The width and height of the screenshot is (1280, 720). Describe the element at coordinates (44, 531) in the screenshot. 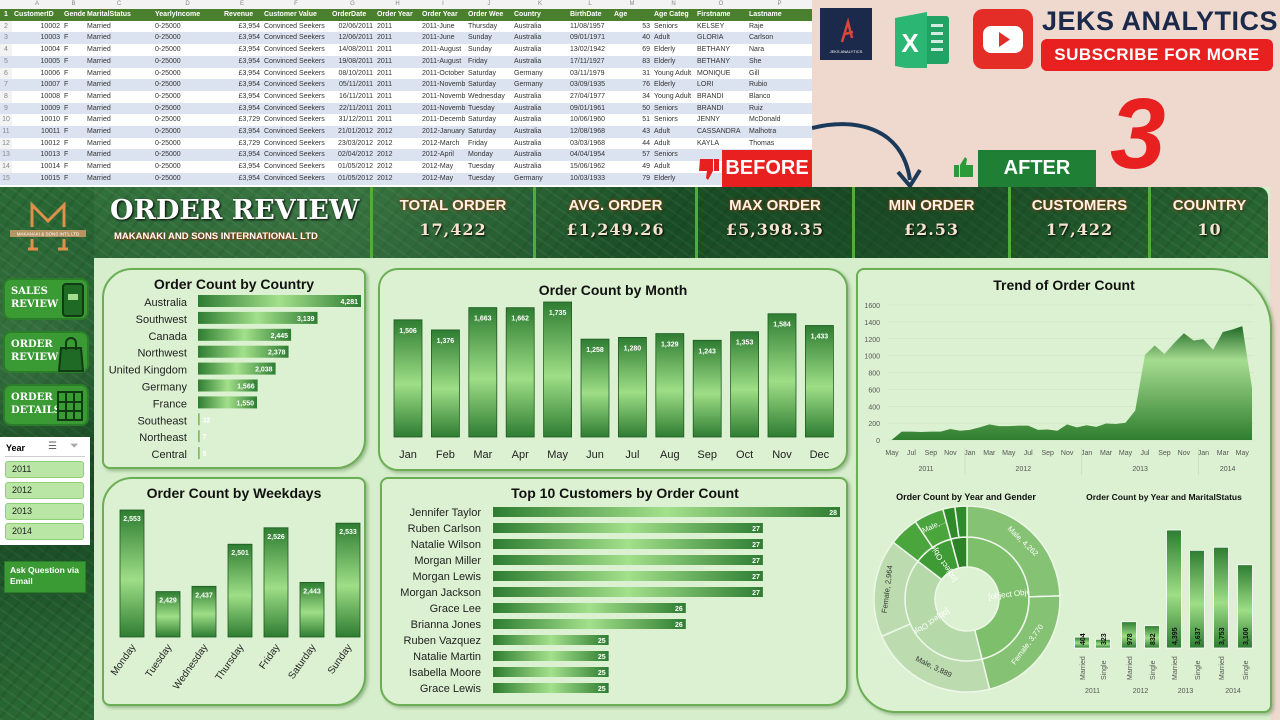

I see `slicer-item-2014: 2014` at that location.